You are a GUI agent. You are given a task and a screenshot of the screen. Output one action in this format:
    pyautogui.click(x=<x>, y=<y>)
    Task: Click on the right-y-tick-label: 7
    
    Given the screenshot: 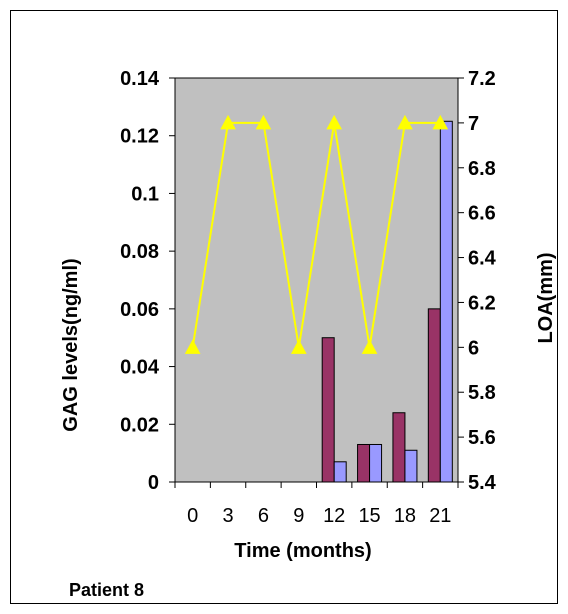 What is the action you would take?
    pyautogui.click(x=473, y=124)
    